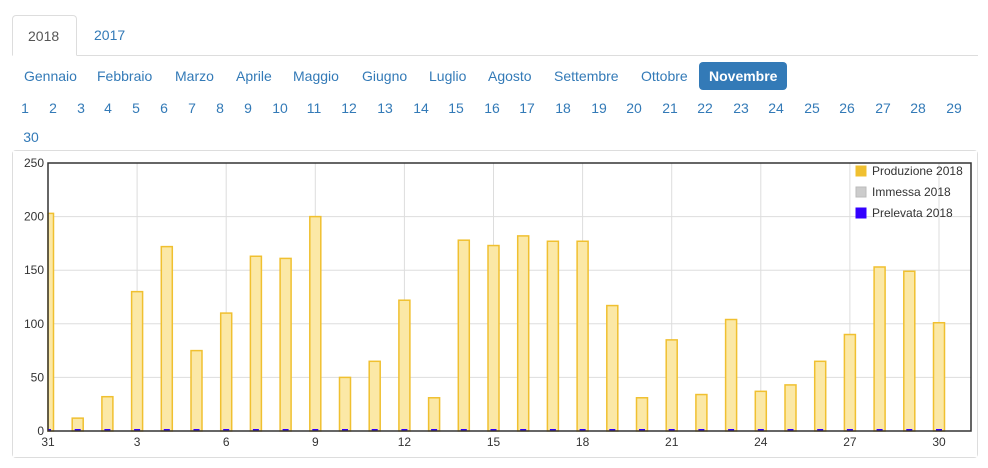 The image size is (988, 468). I want to click on month-agosto: Agosto, so click(510, 76).